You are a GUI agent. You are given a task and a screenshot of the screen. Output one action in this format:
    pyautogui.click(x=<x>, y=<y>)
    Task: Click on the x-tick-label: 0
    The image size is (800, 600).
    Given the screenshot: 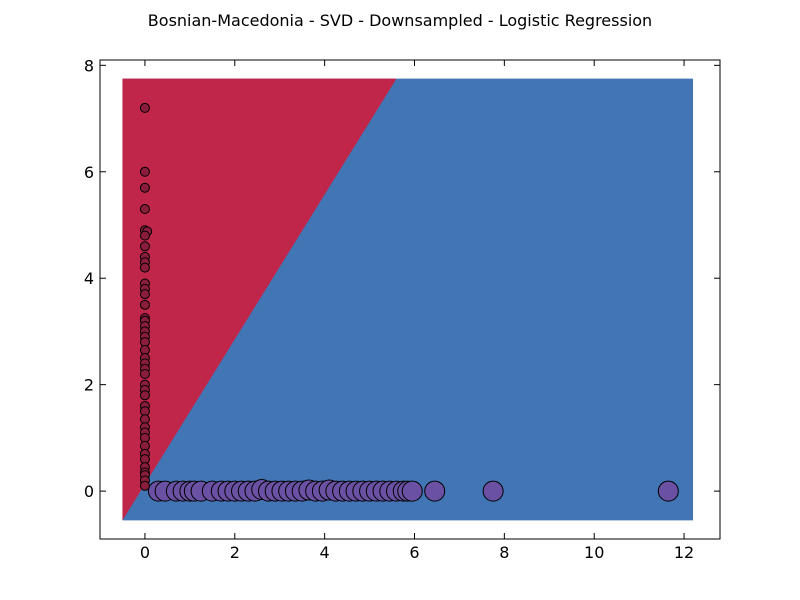 What is the action you would take?
    pyautogui.click(x=145, y=552)
    